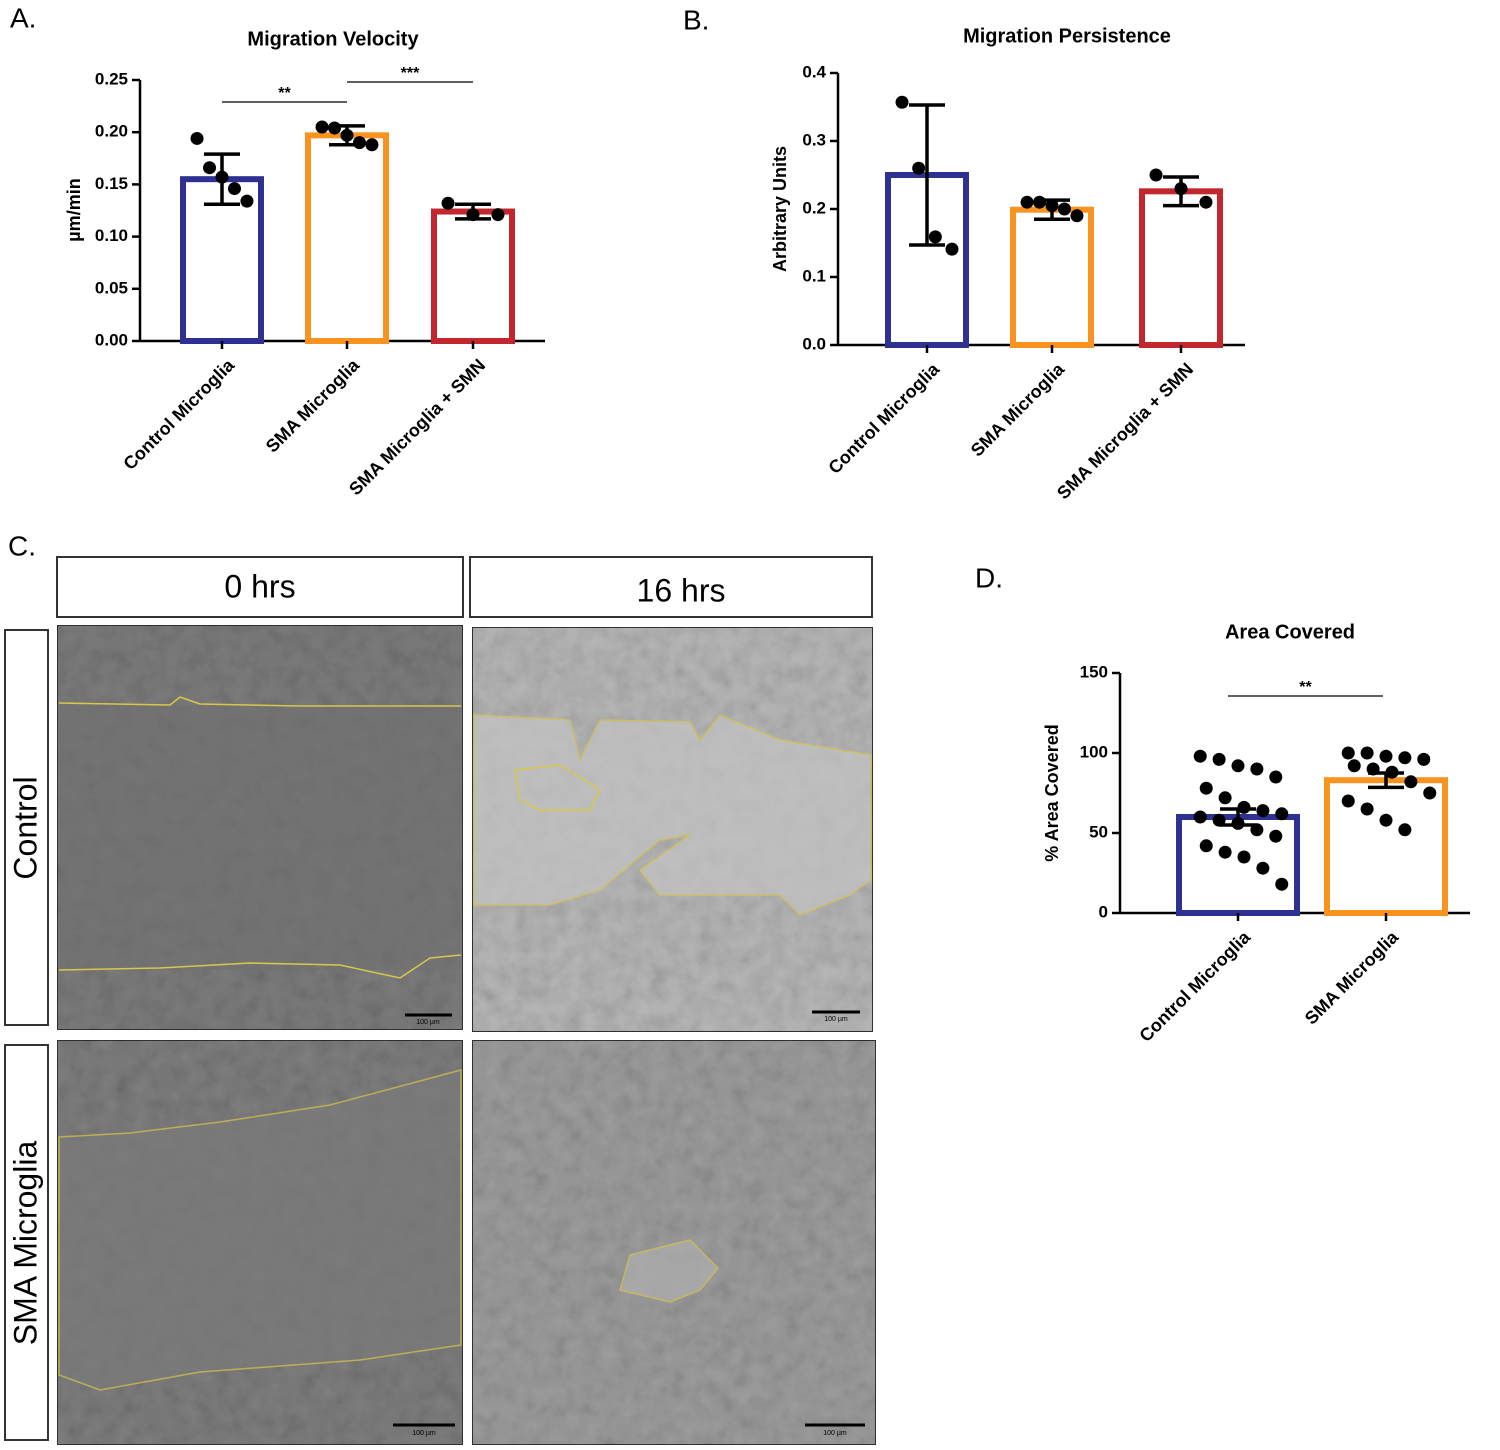 Image resolution: width=1500 pixels, height=1450 pixels. I want to click on y-axis-label: Arbitrary Units, so click(780, 209).